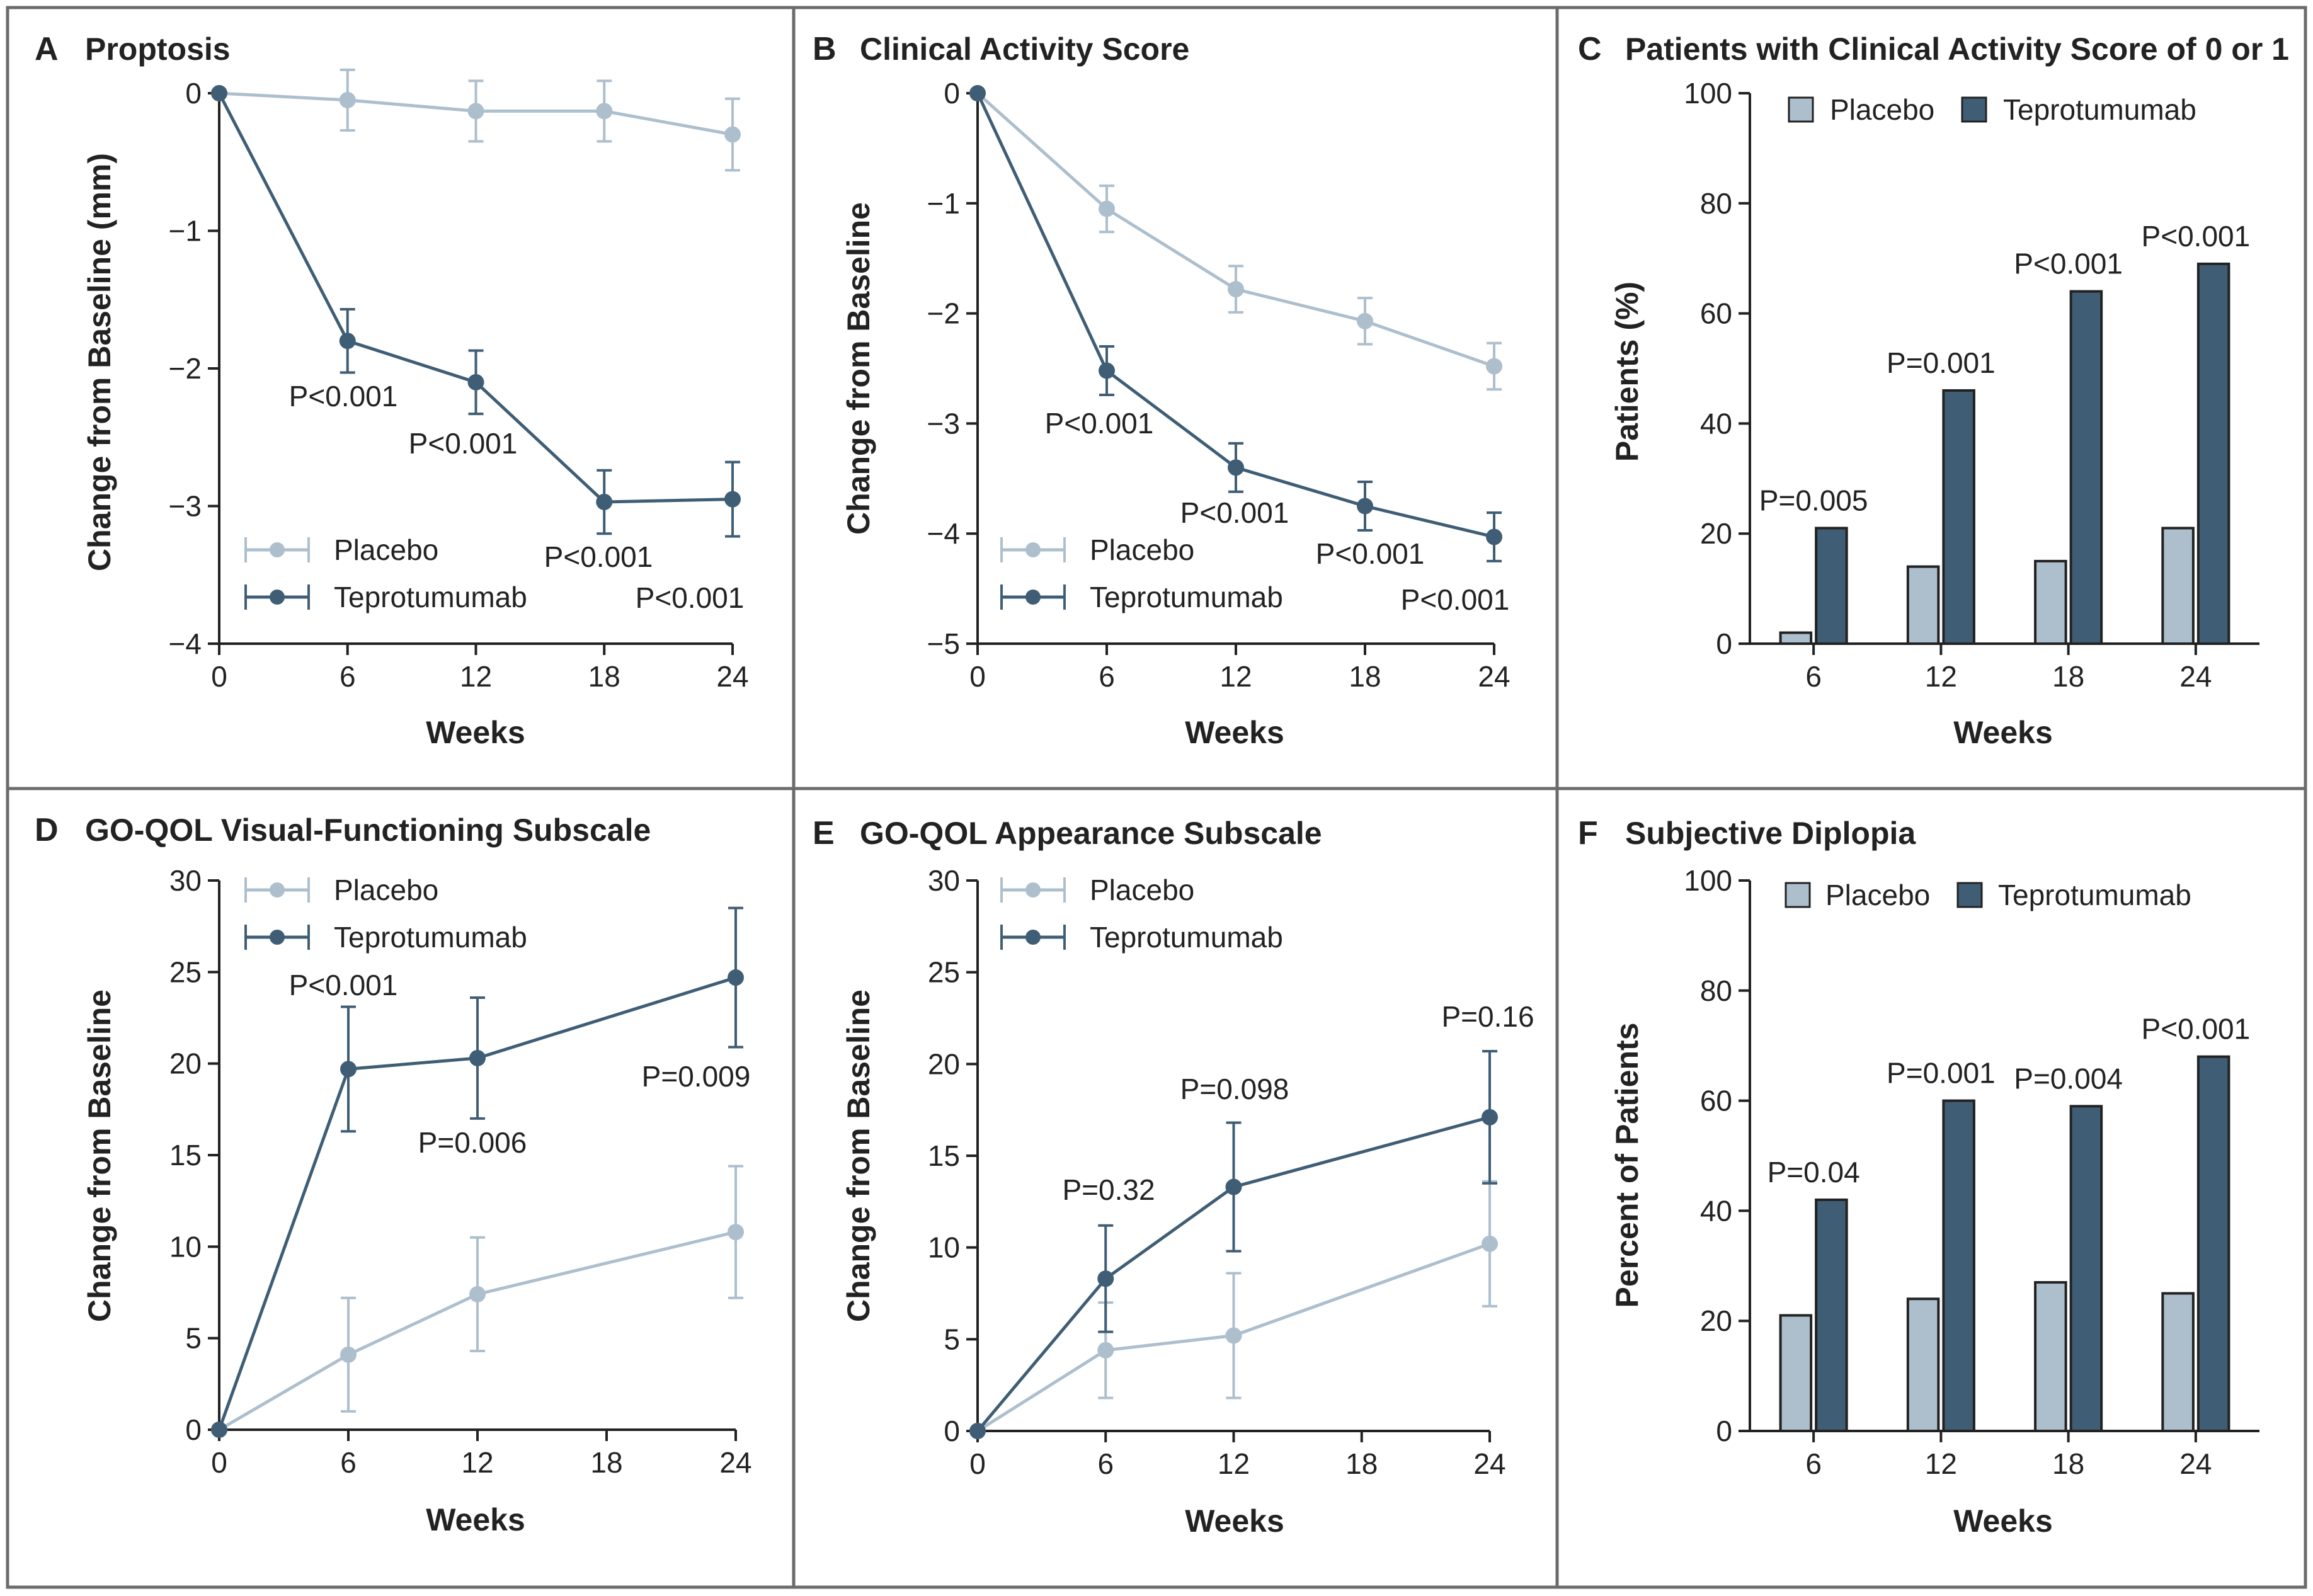 The width and height of the screenshot is (2313, 1596). What do you see at coordinates (696, 1076) in the screenshot?
I see `panel-d-pvalue-week24: P=0.009` at bounding box center [696, 1076].